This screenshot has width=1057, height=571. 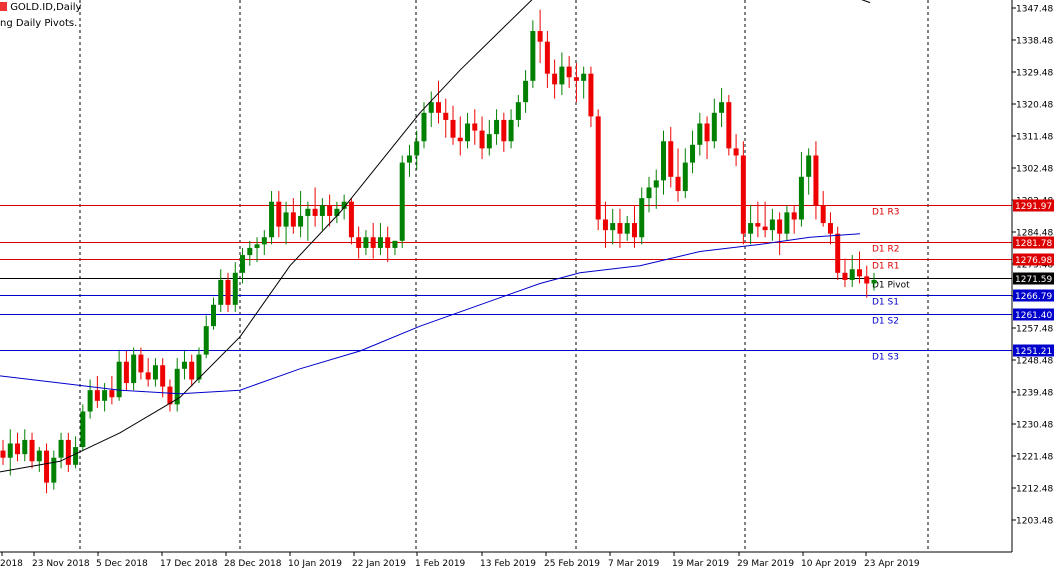 I want to click on time-tick-label: 28 Dec 2018, so click(x=253, y=564).